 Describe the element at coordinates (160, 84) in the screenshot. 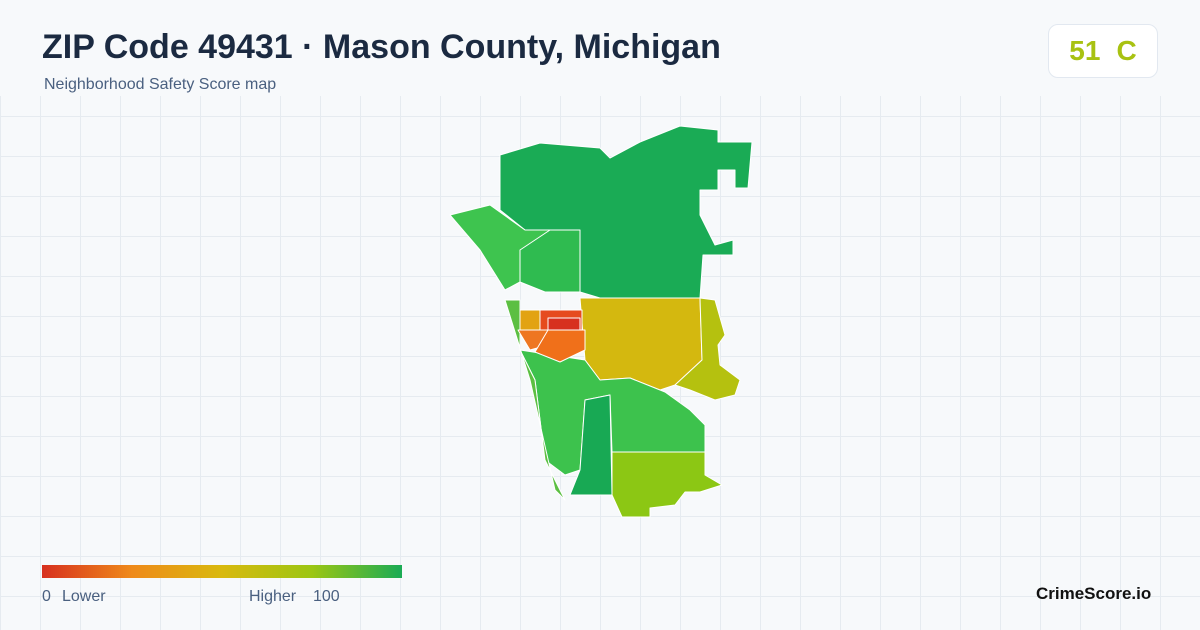

I see `subtitle: Neighborhood Safety Score map` at that location.